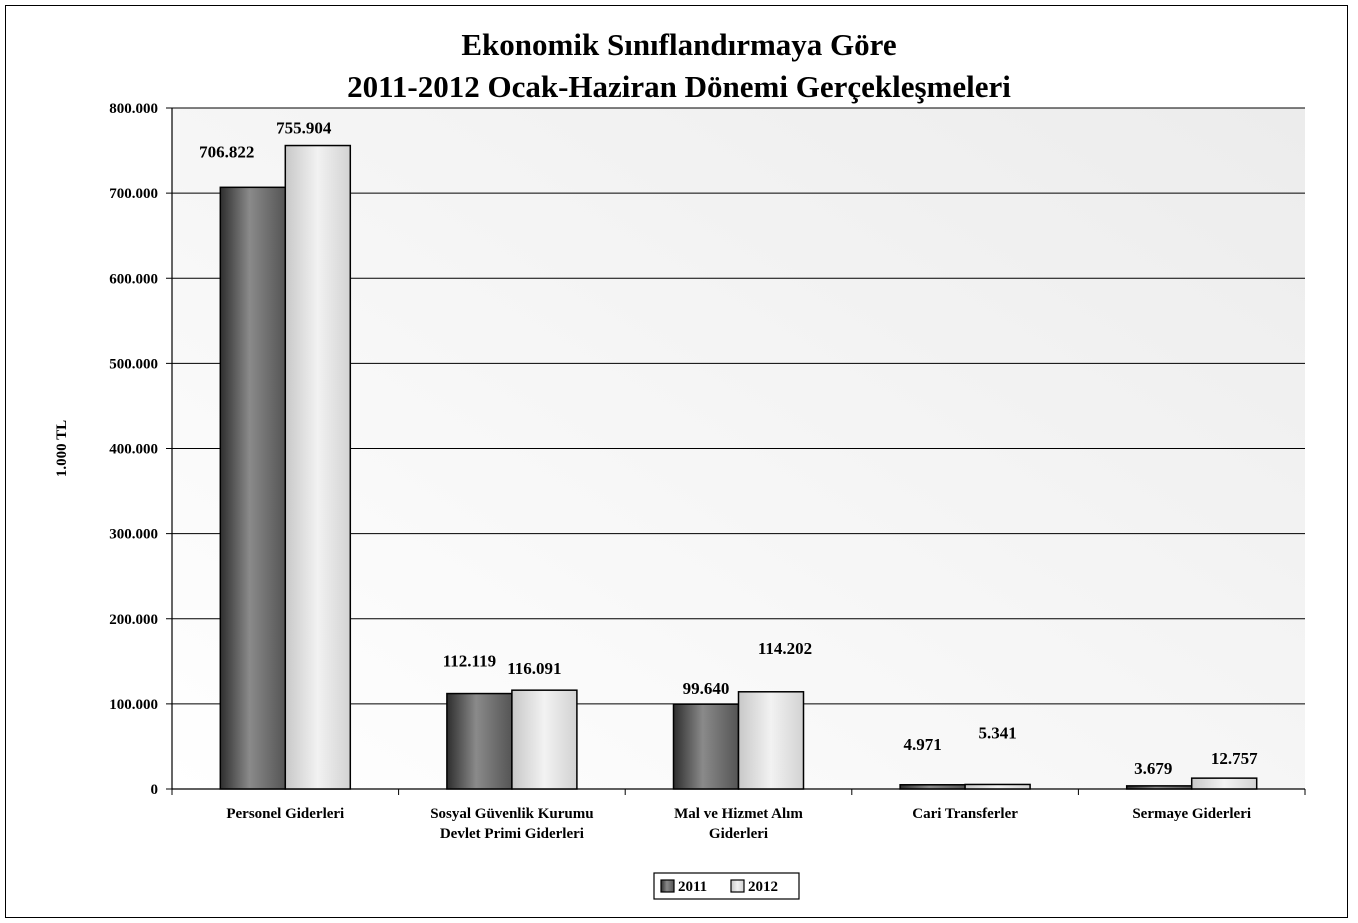  Describe the element at coordinates (726, 886) in the screenshot. I see `legend-box` at that location.